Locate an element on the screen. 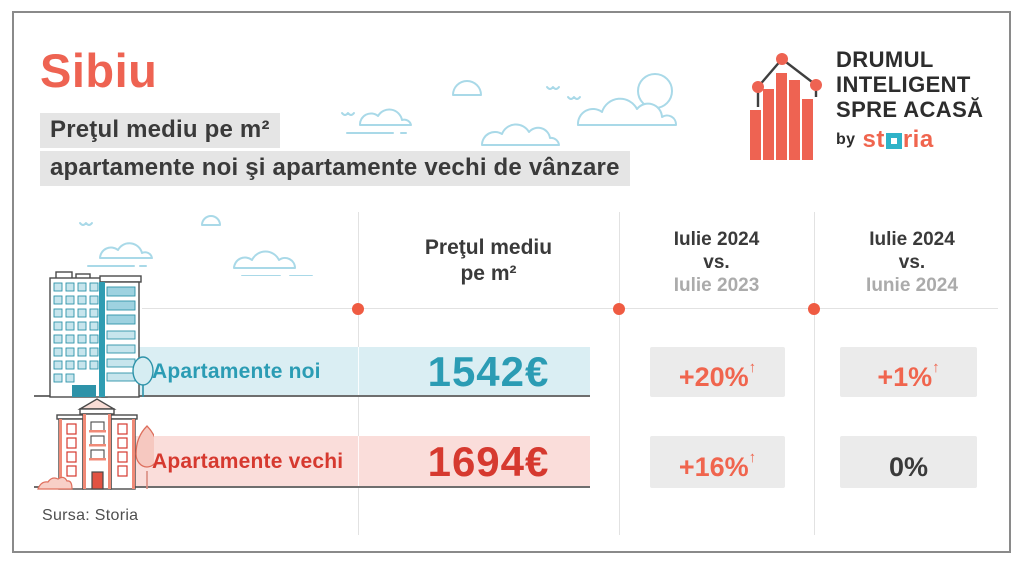  price-old: 1694€ is located at coordinates (488, 461).